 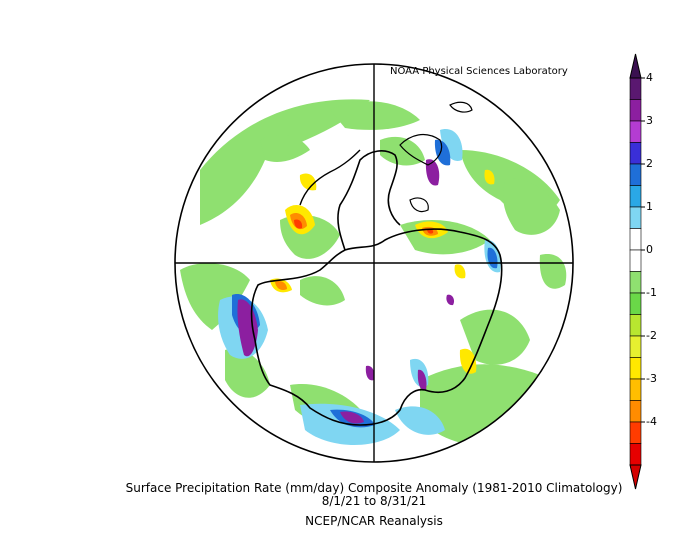 I want to click on south-america-coastline, so click(x=330, y=177).